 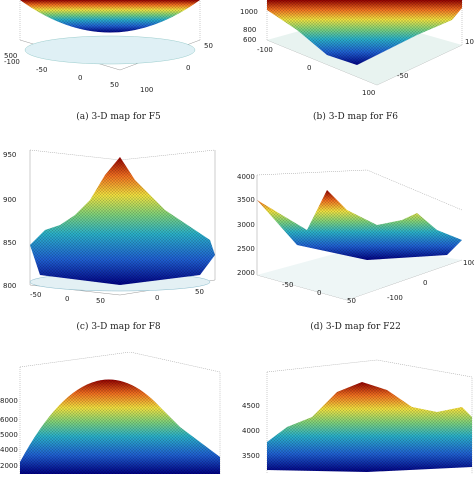 I want to click on z-tick: 5000, so click(x=9, y=435).